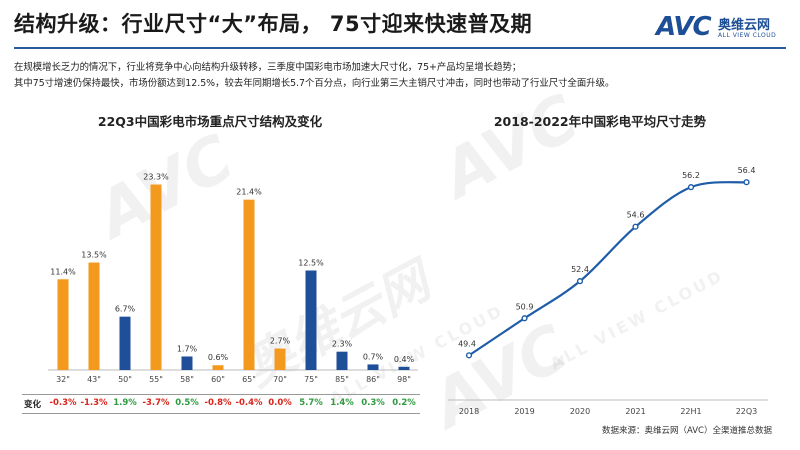 The image size is (800, 450). What do you see at coordinates (125, 403) in the screenshot?
I see `change-value-2: 1.9%` at bounding box center [125, 403].